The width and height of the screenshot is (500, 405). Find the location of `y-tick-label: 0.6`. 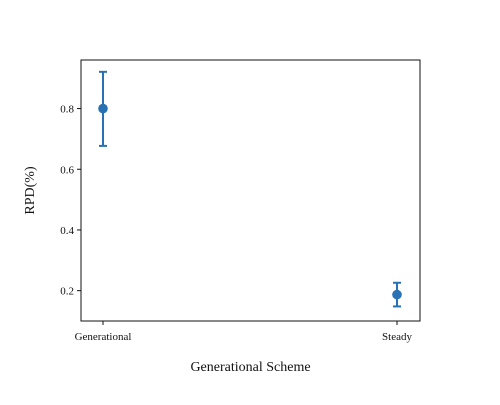

y-tick-label: 0.6 is located at coordinates (67, 170).